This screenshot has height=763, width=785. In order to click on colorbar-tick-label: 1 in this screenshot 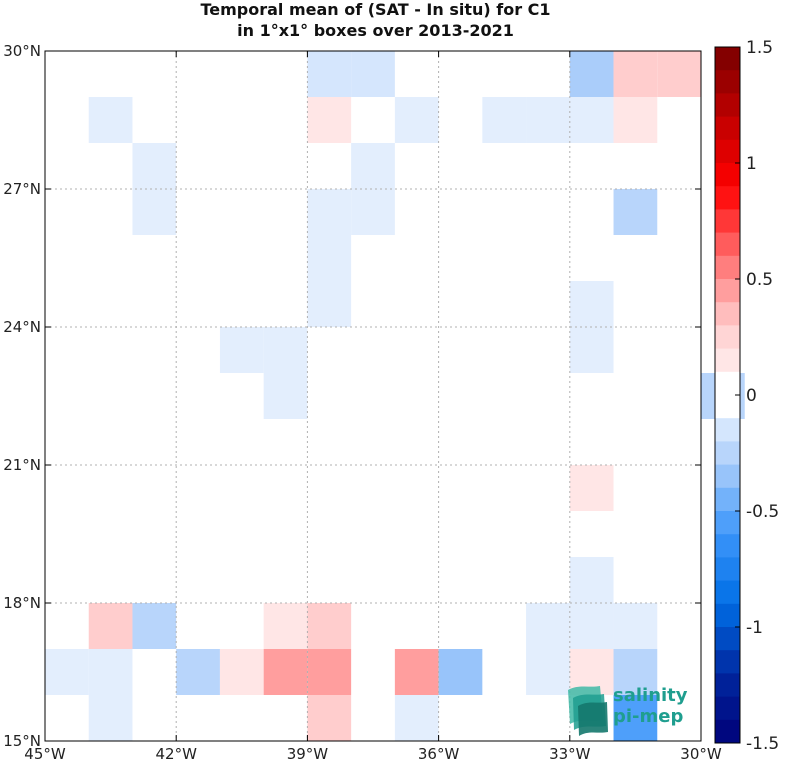, I will do `click(751, 164)`.